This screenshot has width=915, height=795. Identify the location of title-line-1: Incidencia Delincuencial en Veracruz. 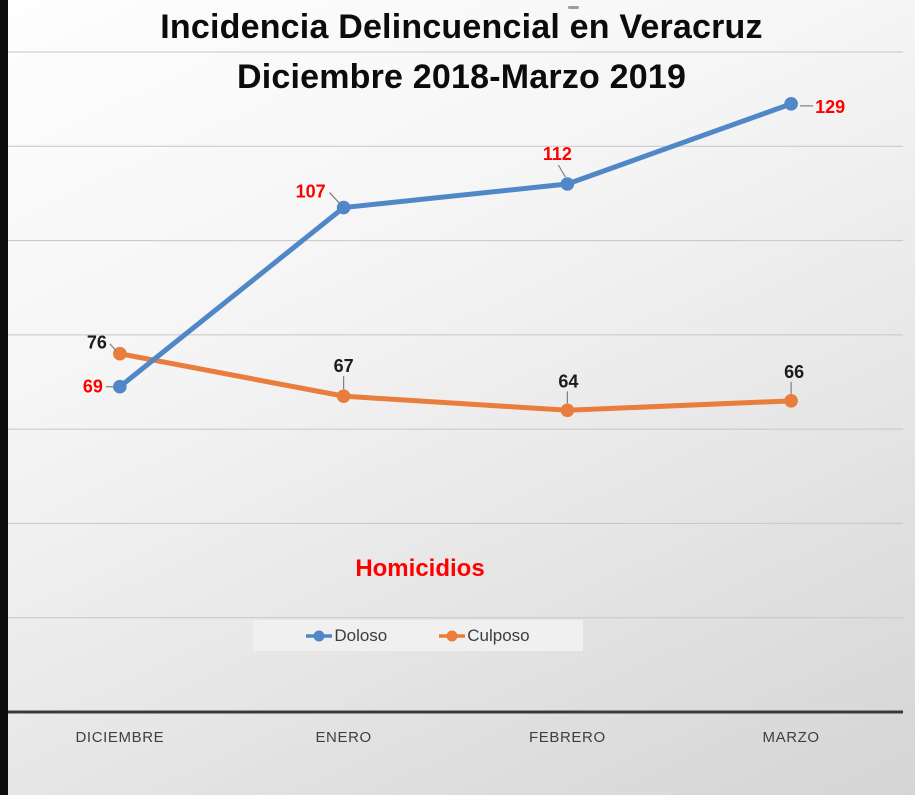
(461, 27).